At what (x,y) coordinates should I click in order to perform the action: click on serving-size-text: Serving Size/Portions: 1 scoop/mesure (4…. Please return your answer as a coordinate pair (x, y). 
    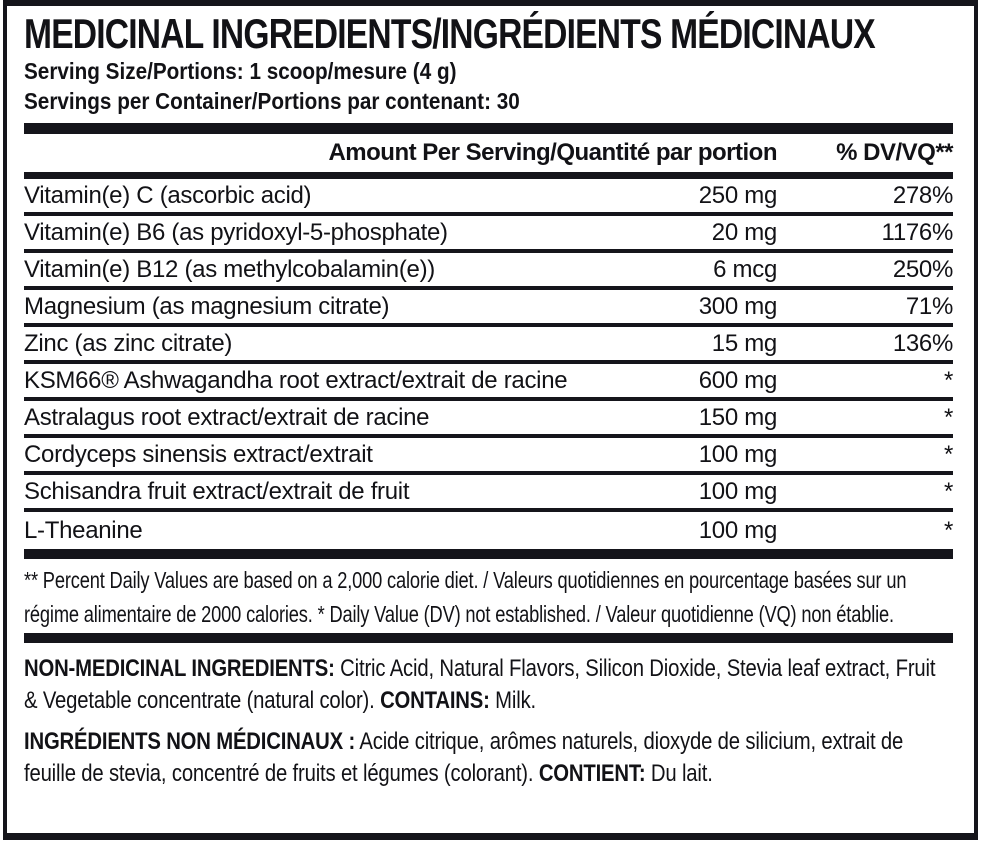
    Looking at the image, I should click on (240, 71).